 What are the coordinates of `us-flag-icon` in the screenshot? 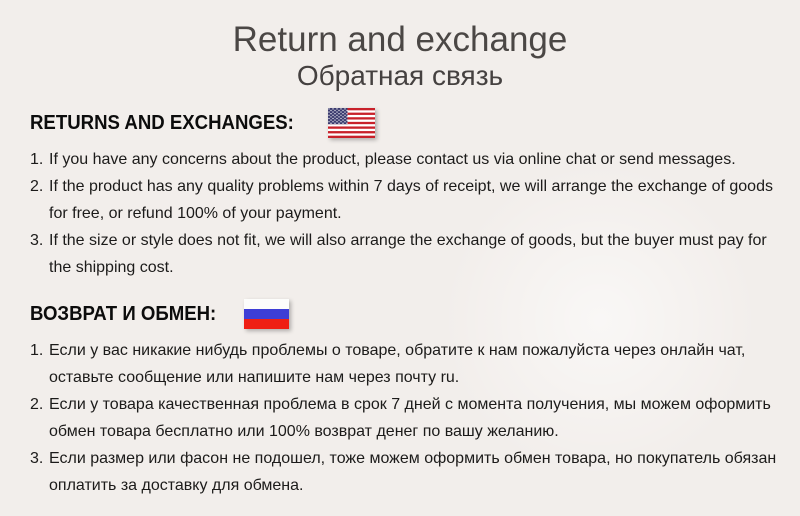 It's located at (351, 123).